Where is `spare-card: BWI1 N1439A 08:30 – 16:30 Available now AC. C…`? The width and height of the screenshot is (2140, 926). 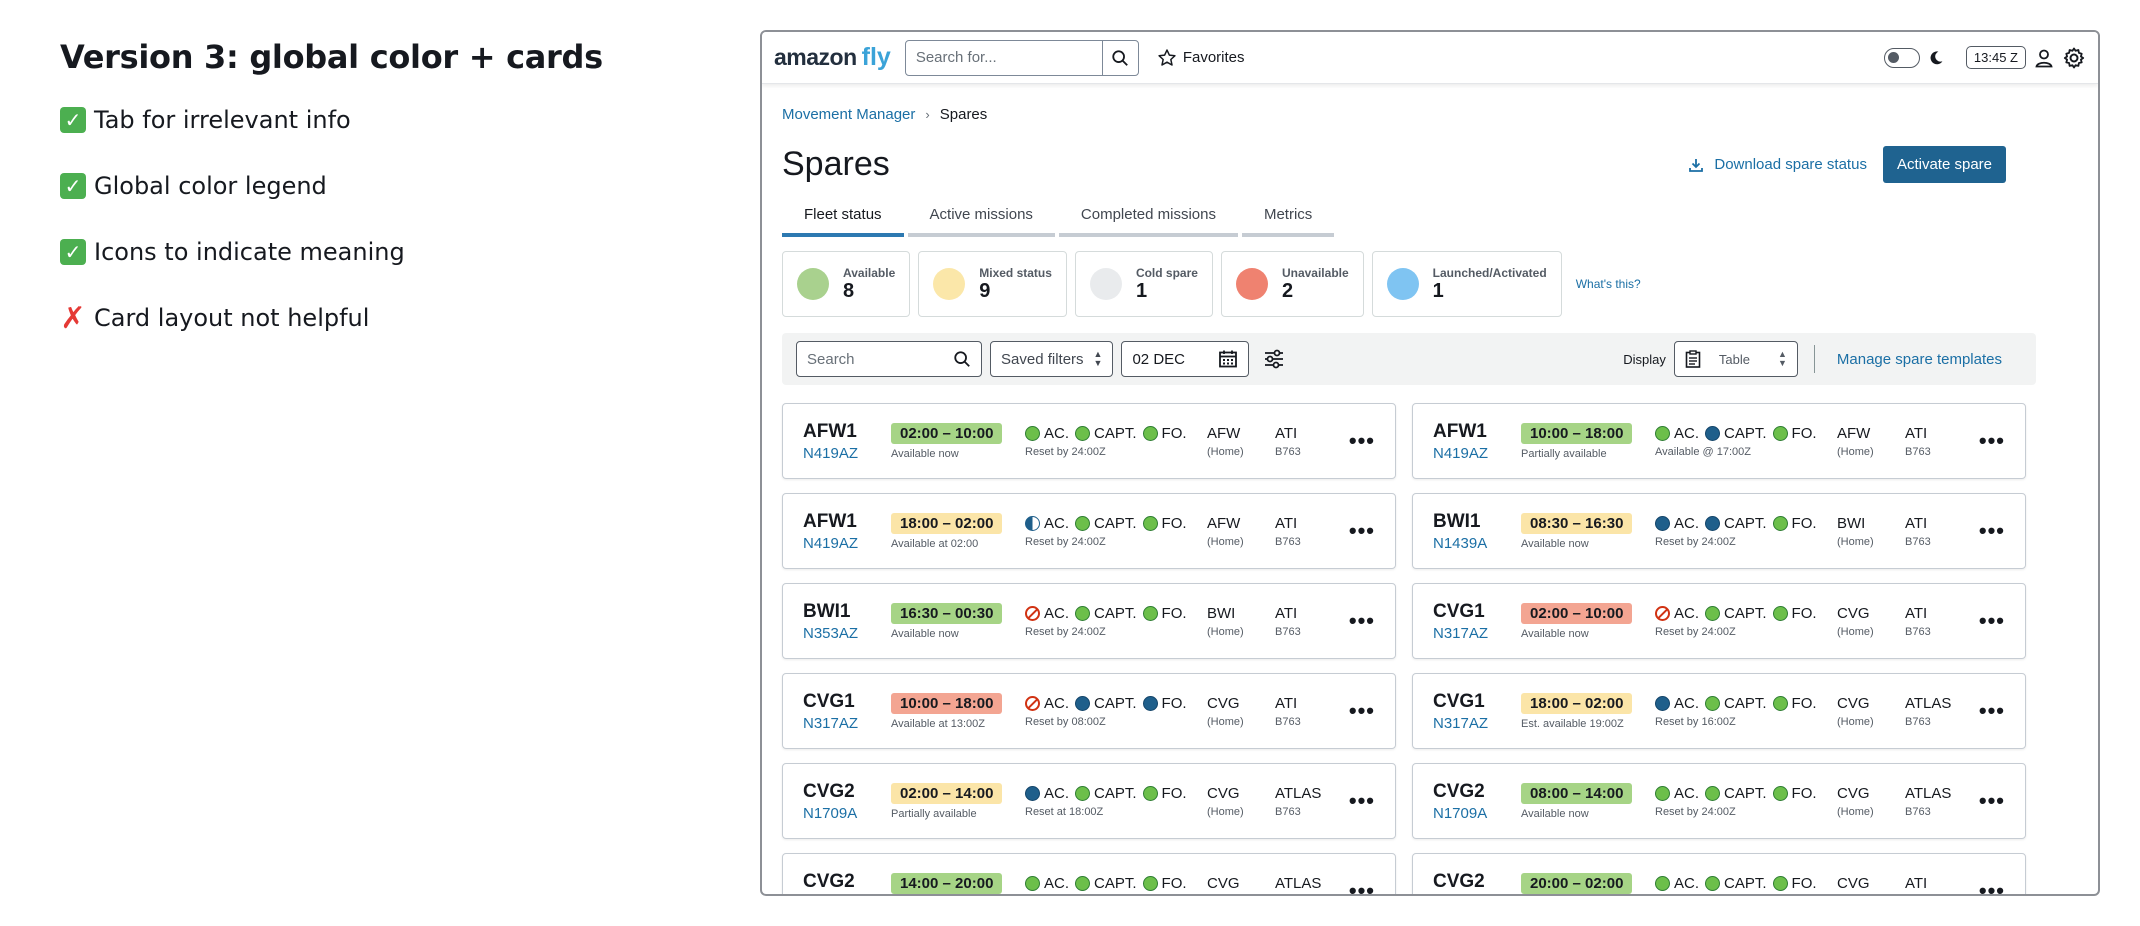 spare-card: BWI1 N1439A 08:30 – 16:30 Available now AC. C… is located at coordinates (1719, 531).